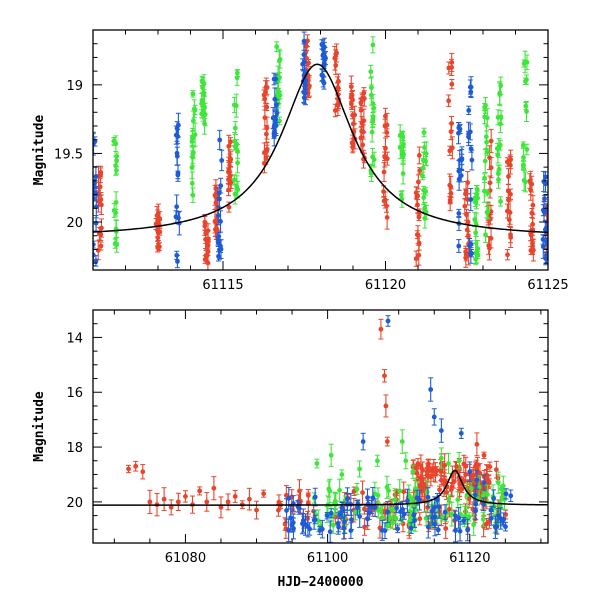  What do you see at coordinates (476, 259) in the screenshot?
I see `top-green-cluster-8-point` at bounding box center [476, 259].